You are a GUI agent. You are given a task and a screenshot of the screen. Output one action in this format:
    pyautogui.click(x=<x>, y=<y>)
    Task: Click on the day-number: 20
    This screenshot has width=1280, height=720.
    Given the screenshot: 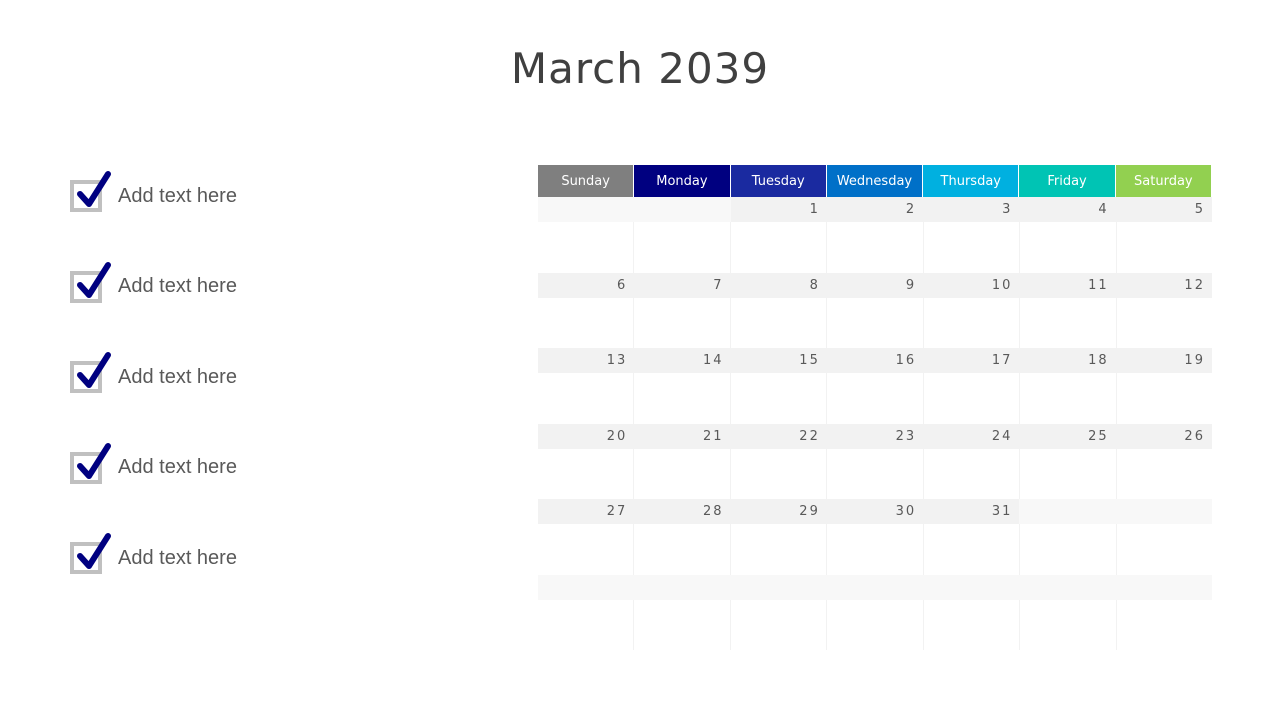 What is the action you would take?
    pyautogui.click(x=586, y=436)
    